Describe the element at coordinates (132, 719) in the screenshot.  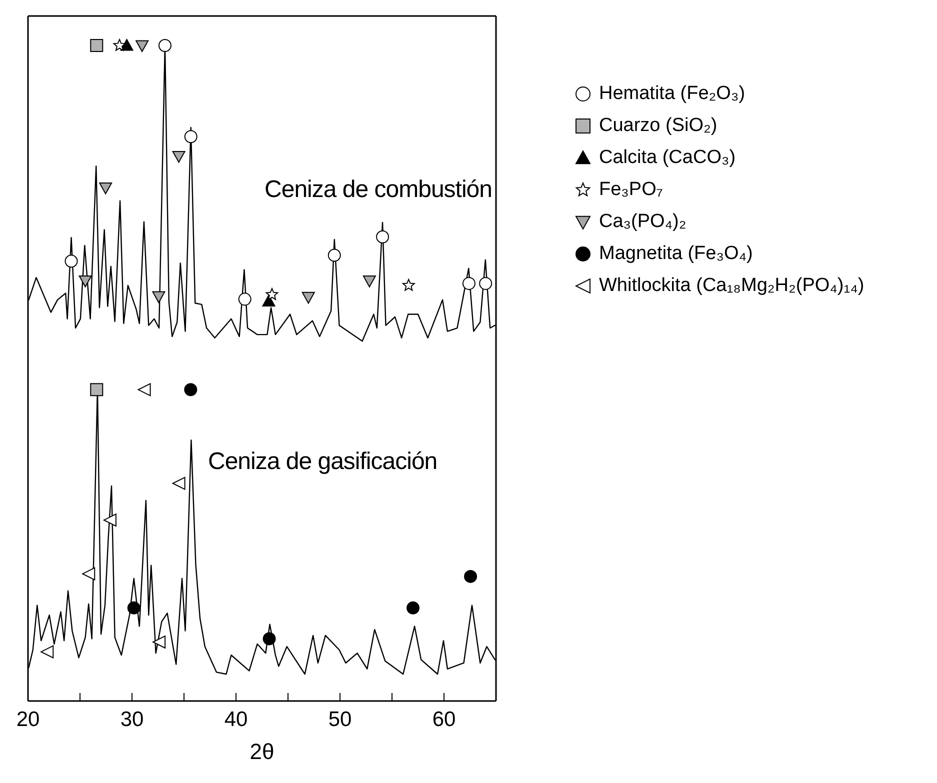
I see `x-tick-label: 30` at that location.